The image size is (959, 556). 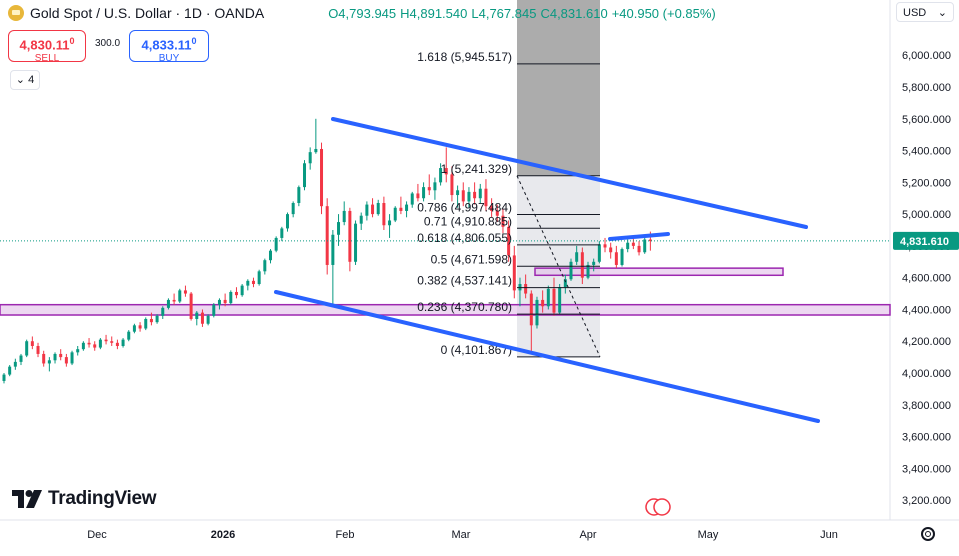 What do you see at coordinates (476, 350) in the screenshot?
I see `fib-level-label: 0 (4,101.867)` at bounding box center [476, 350].